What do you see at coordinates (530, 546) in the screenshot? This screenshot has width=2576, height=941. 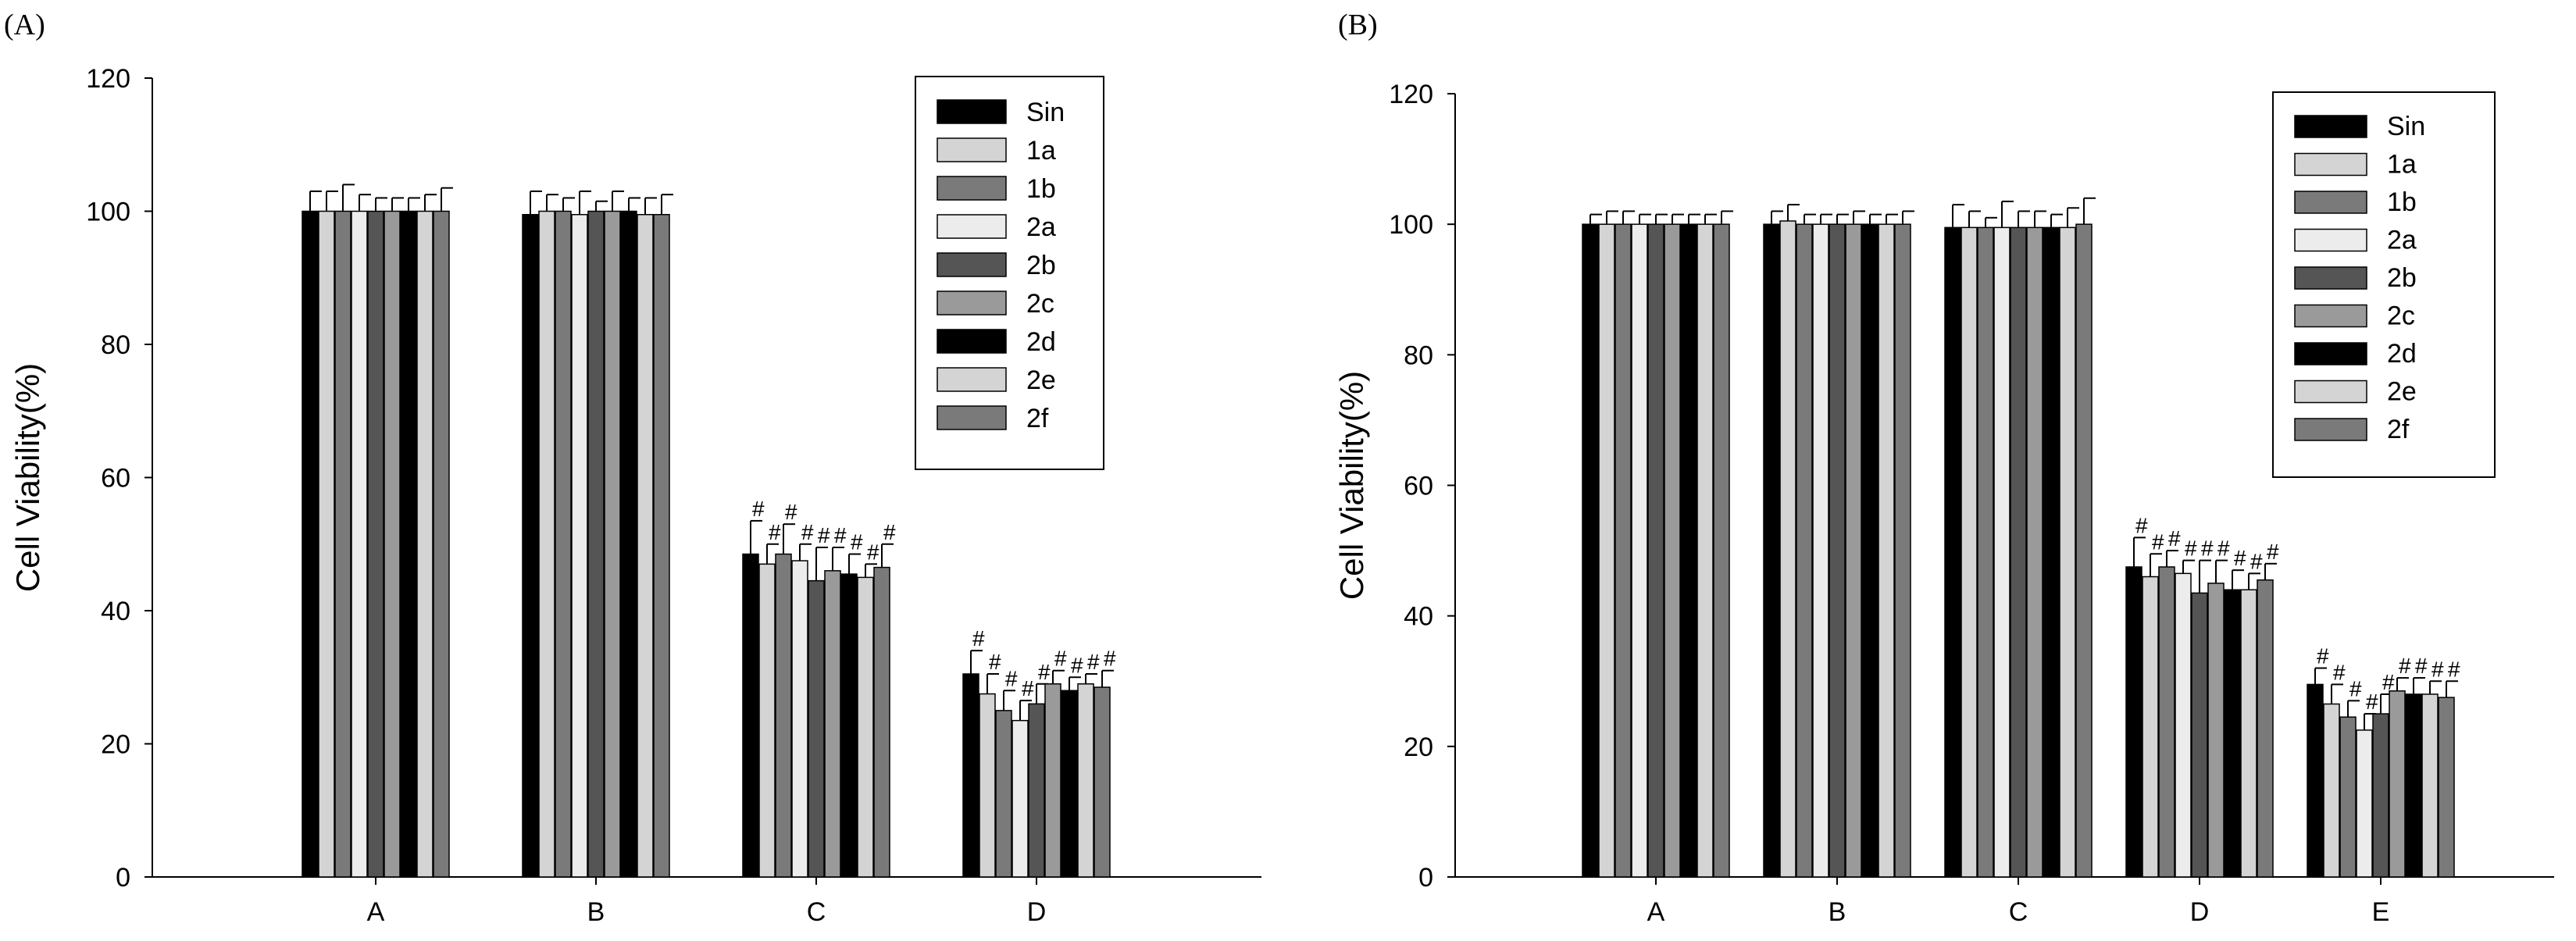 I see `bar-Sin-B` at bounding box center [530, 546].